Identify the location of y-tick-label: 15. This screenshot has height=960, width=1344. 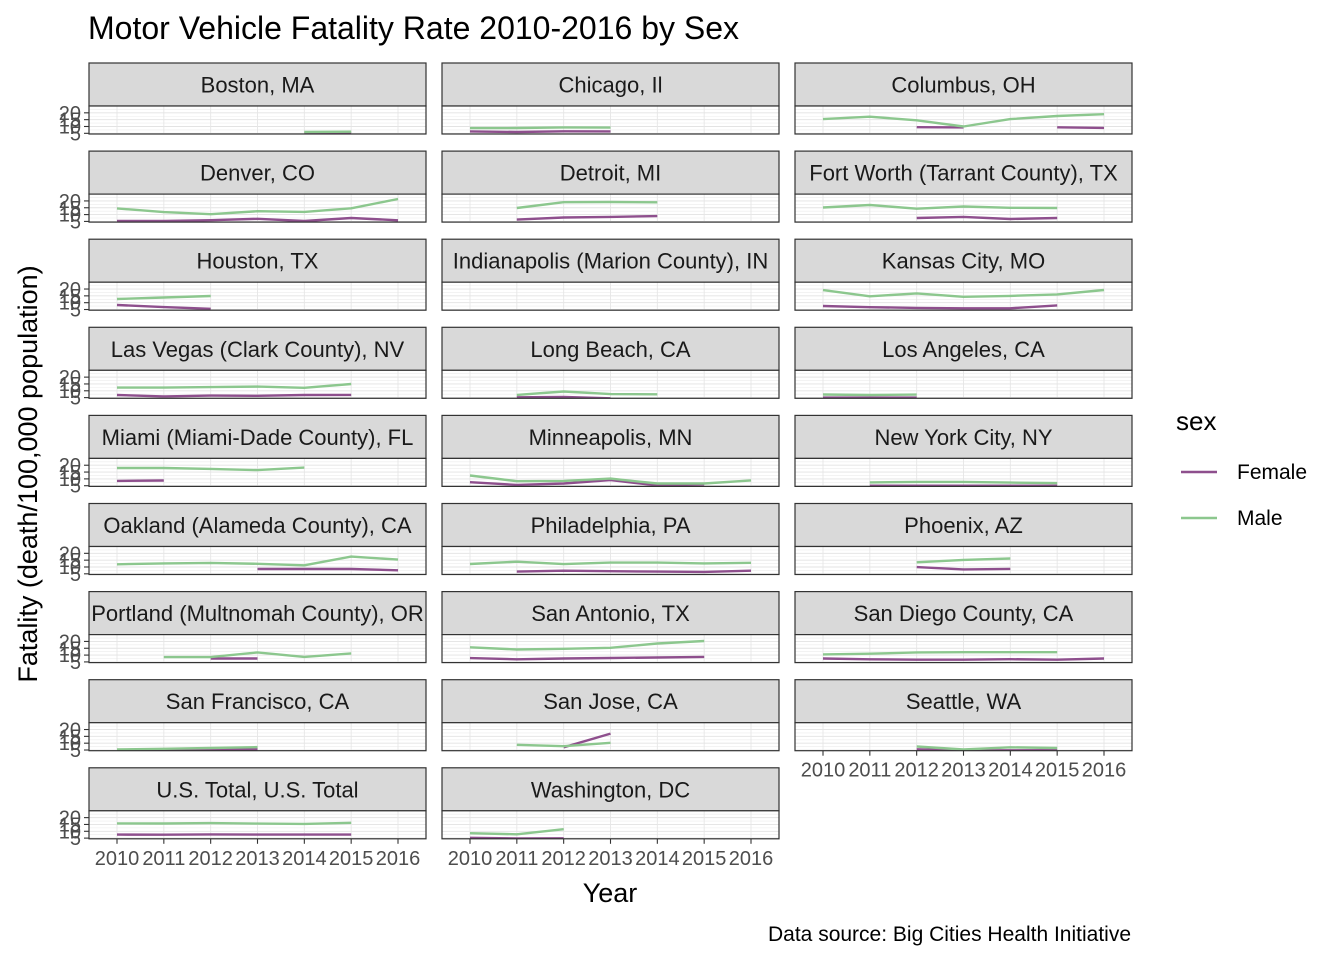
(70, 385).